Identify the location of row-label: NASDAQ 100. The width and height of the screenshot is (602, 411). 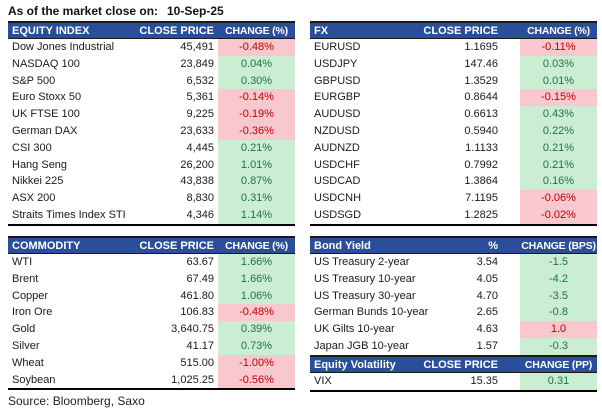
(46, 63).